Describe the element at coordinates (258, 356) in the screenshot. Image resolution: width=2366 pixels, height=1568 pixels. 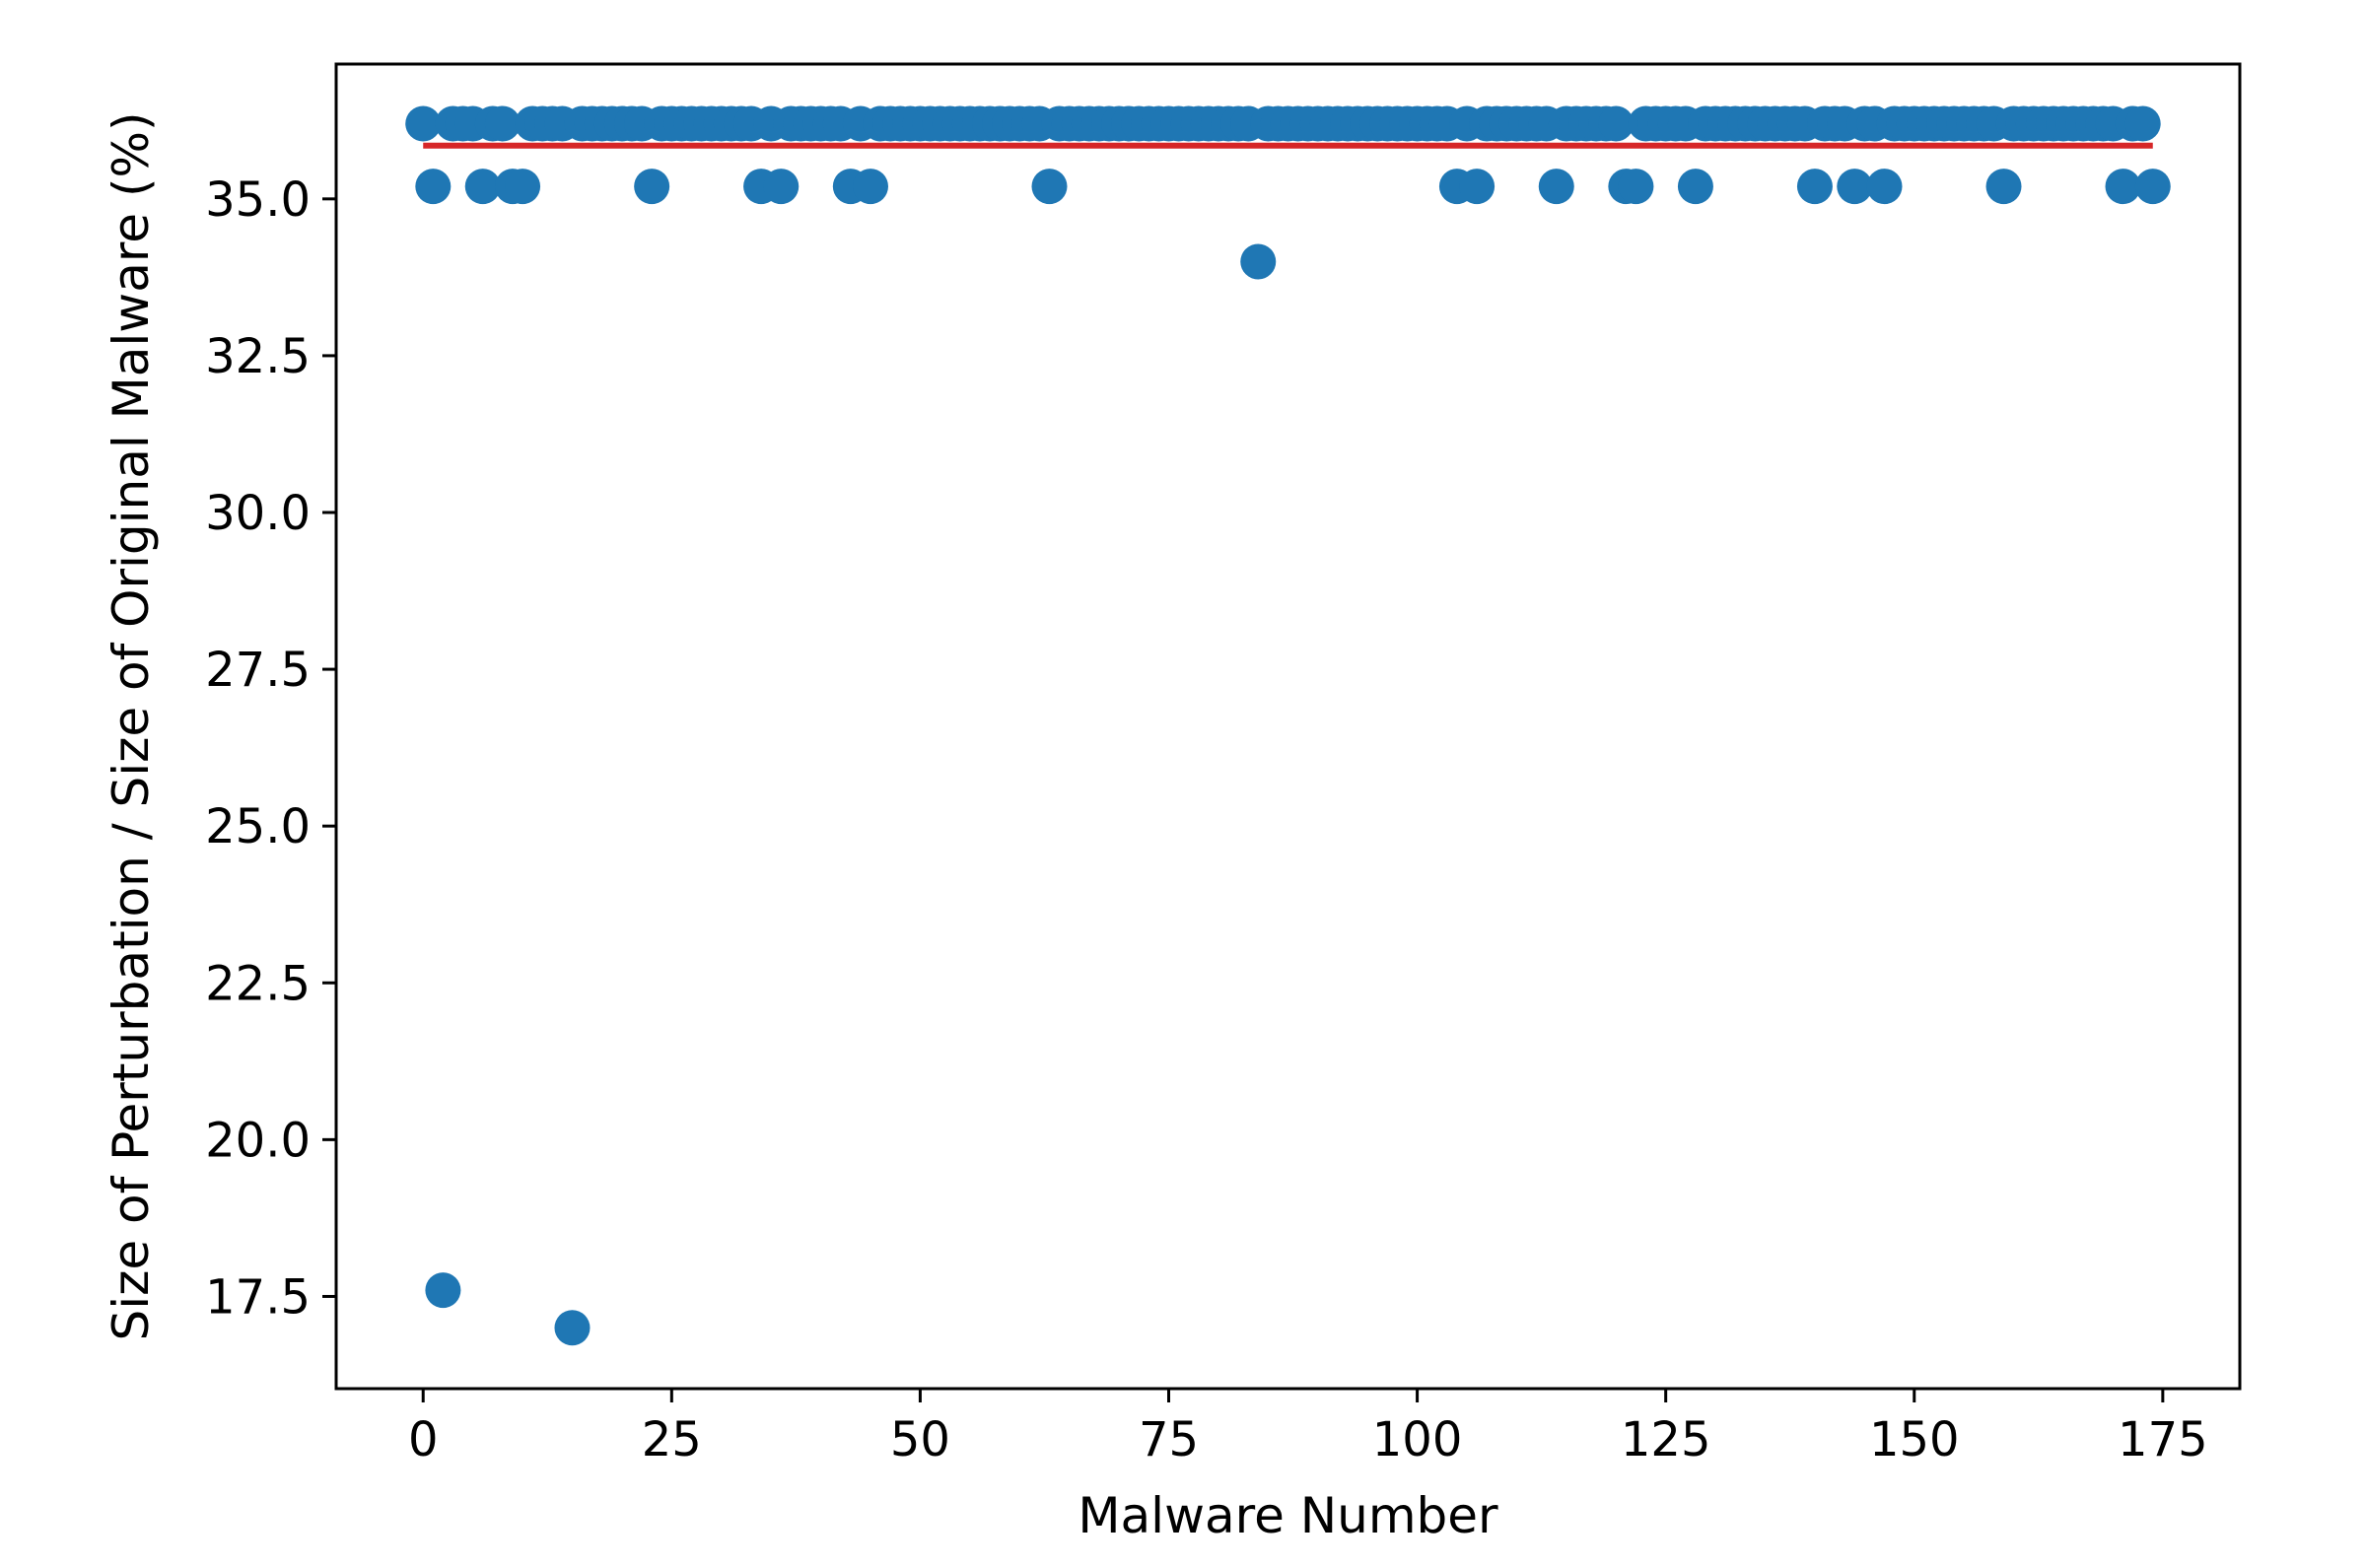
I see `y-tick-label: 32.5` at that location.